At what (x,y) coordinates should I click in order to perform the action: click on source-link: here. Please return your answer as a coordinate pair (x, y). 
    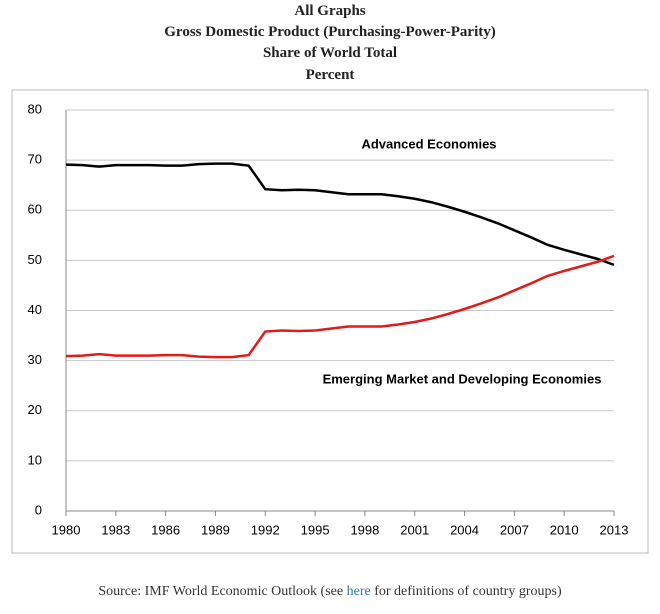
    Looking at the image, I should click on (358, 591).